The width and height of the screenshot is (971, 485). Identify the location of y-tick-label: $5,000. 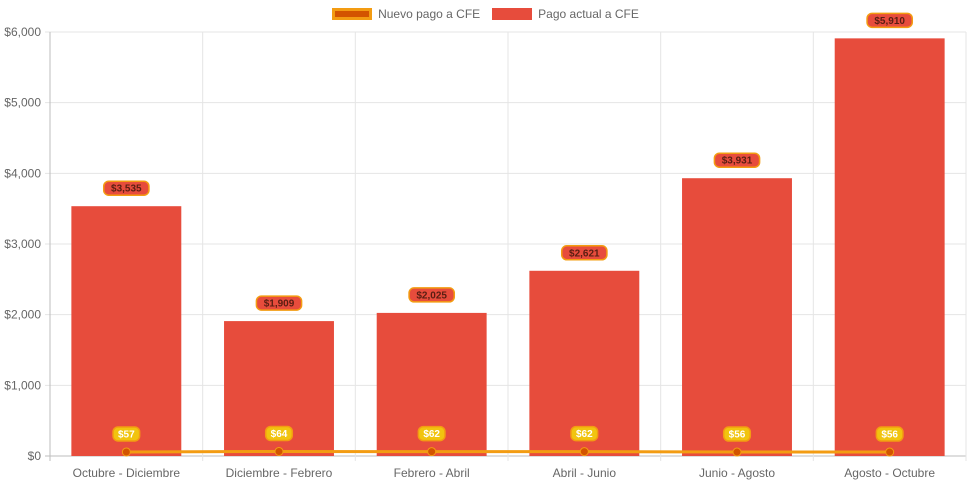
(22, 103).